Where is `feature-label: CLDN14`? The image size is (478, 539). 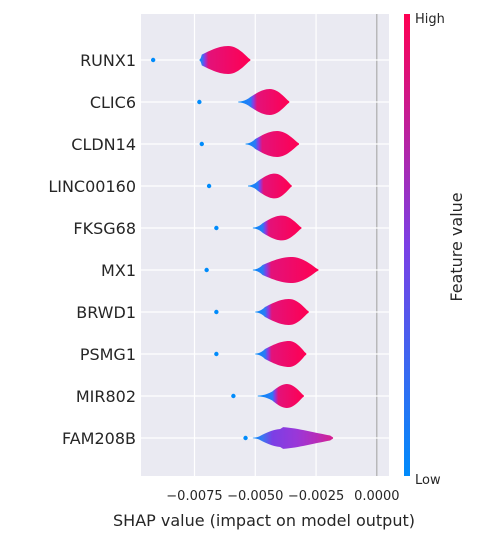 feature-label: CLDN14 is located at coordinates (103, 144).